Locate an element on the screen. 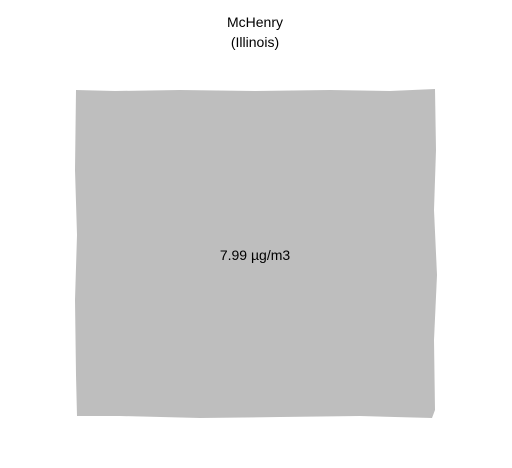 The height and width of the screenshot is (468, 512). county-value-label: 7.99 µg/m3 is located at coordinates (255, 255).